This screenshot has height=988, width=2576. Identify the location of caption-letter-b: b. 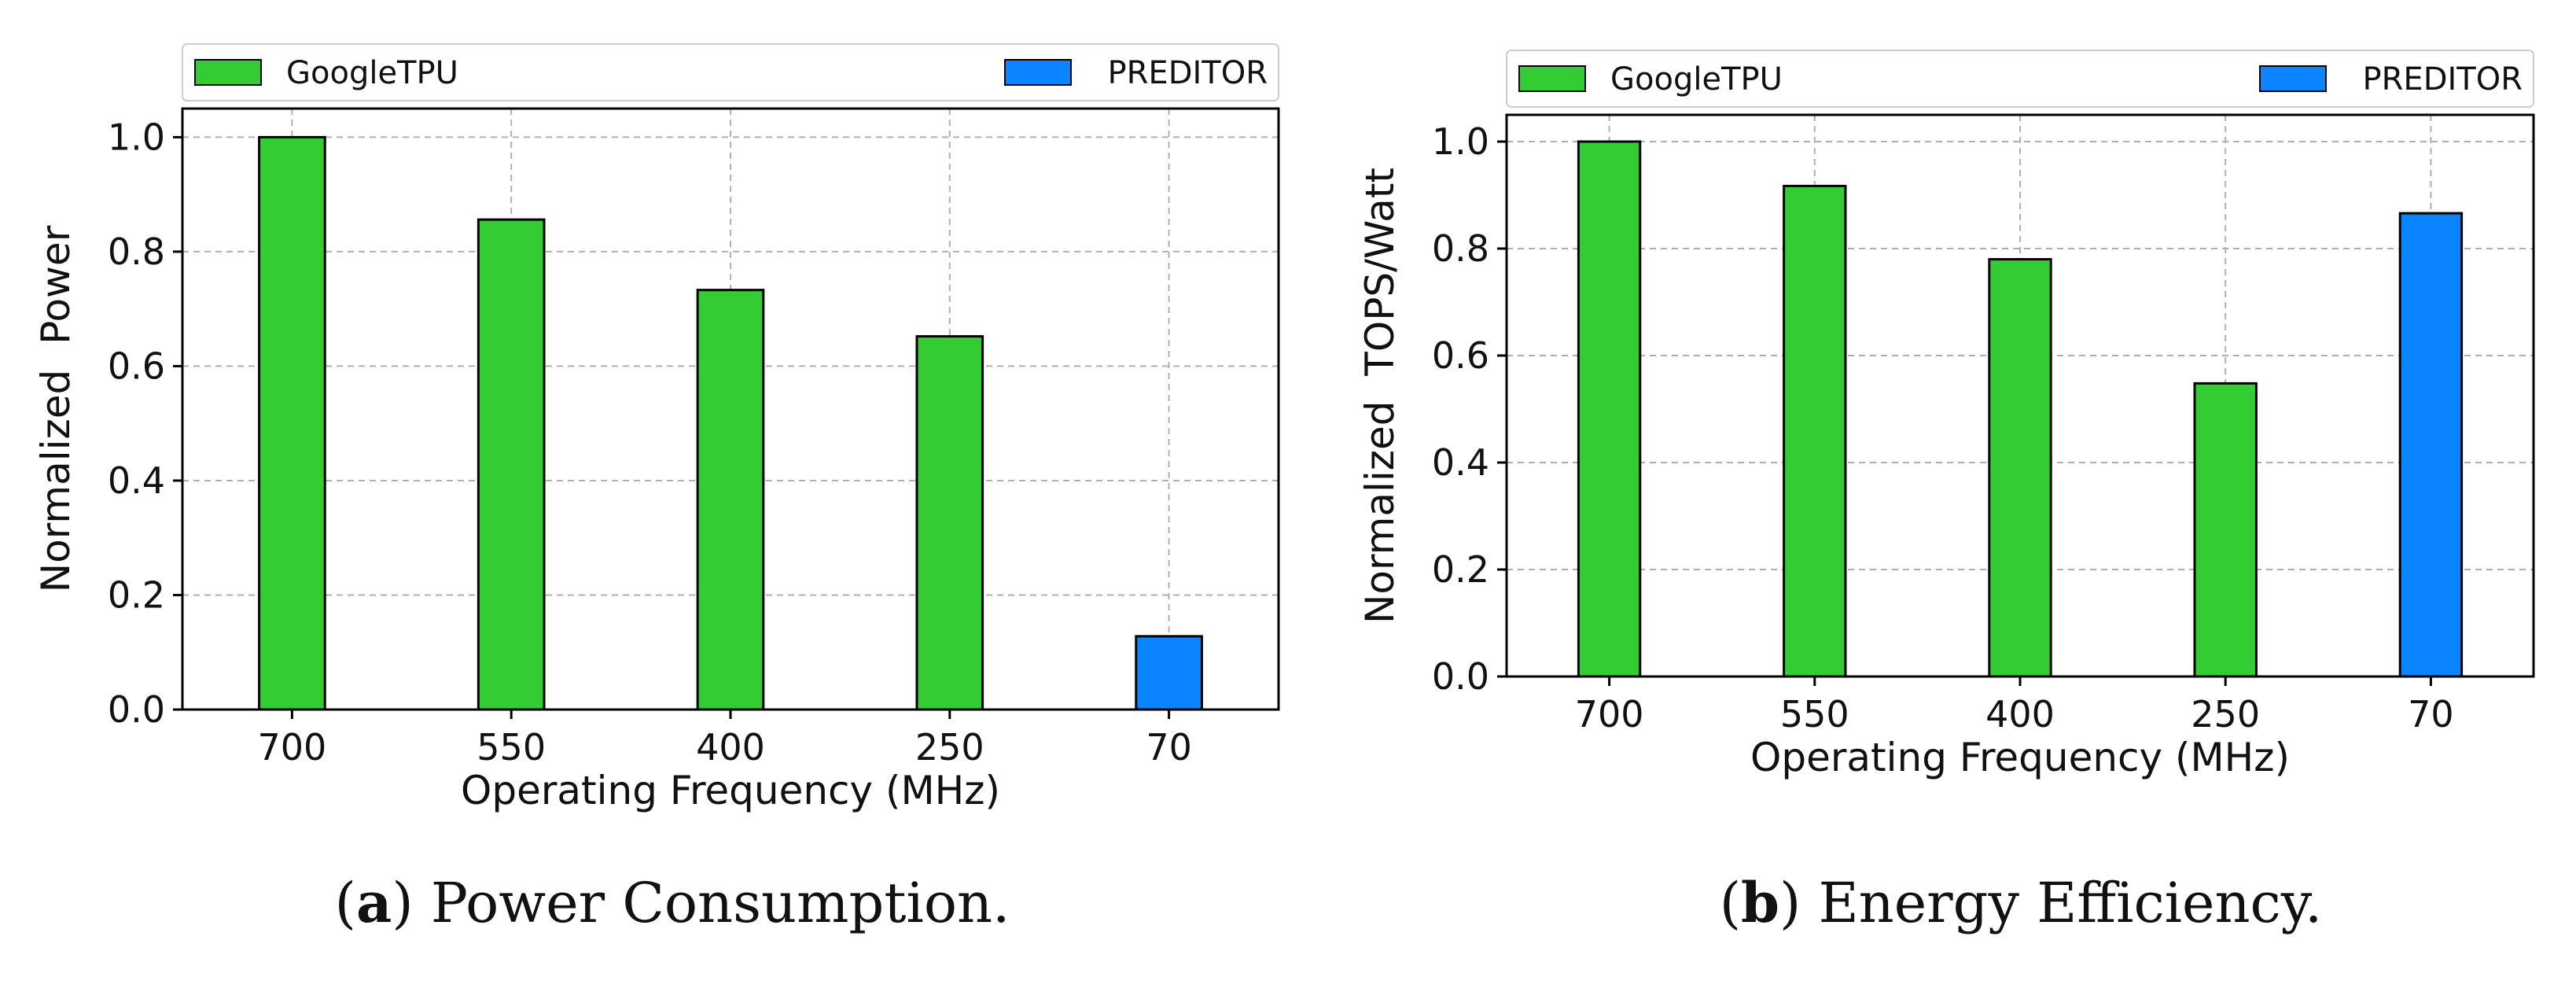
(1760, 903).